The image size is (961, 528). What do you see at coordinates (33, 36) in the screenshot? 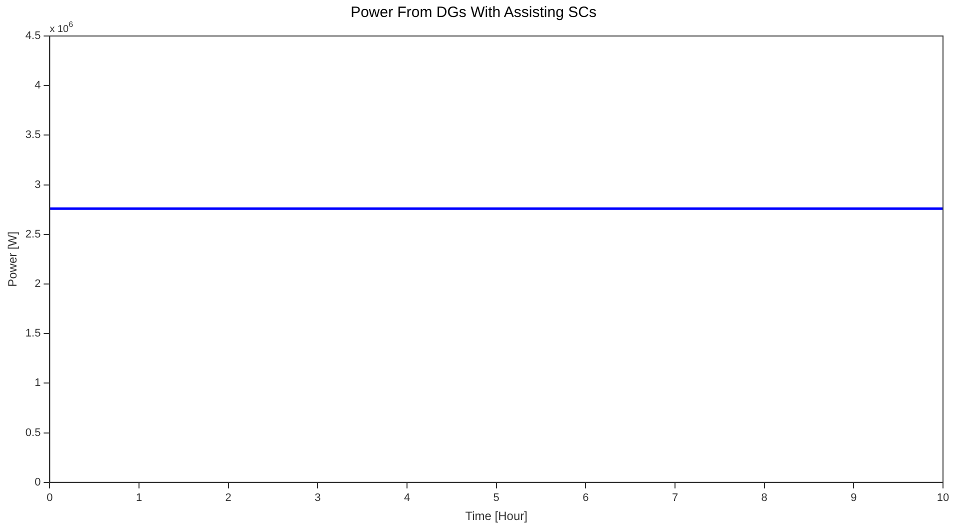
I see `y-tick-label: 4.5` at bounding box center [33, 36].